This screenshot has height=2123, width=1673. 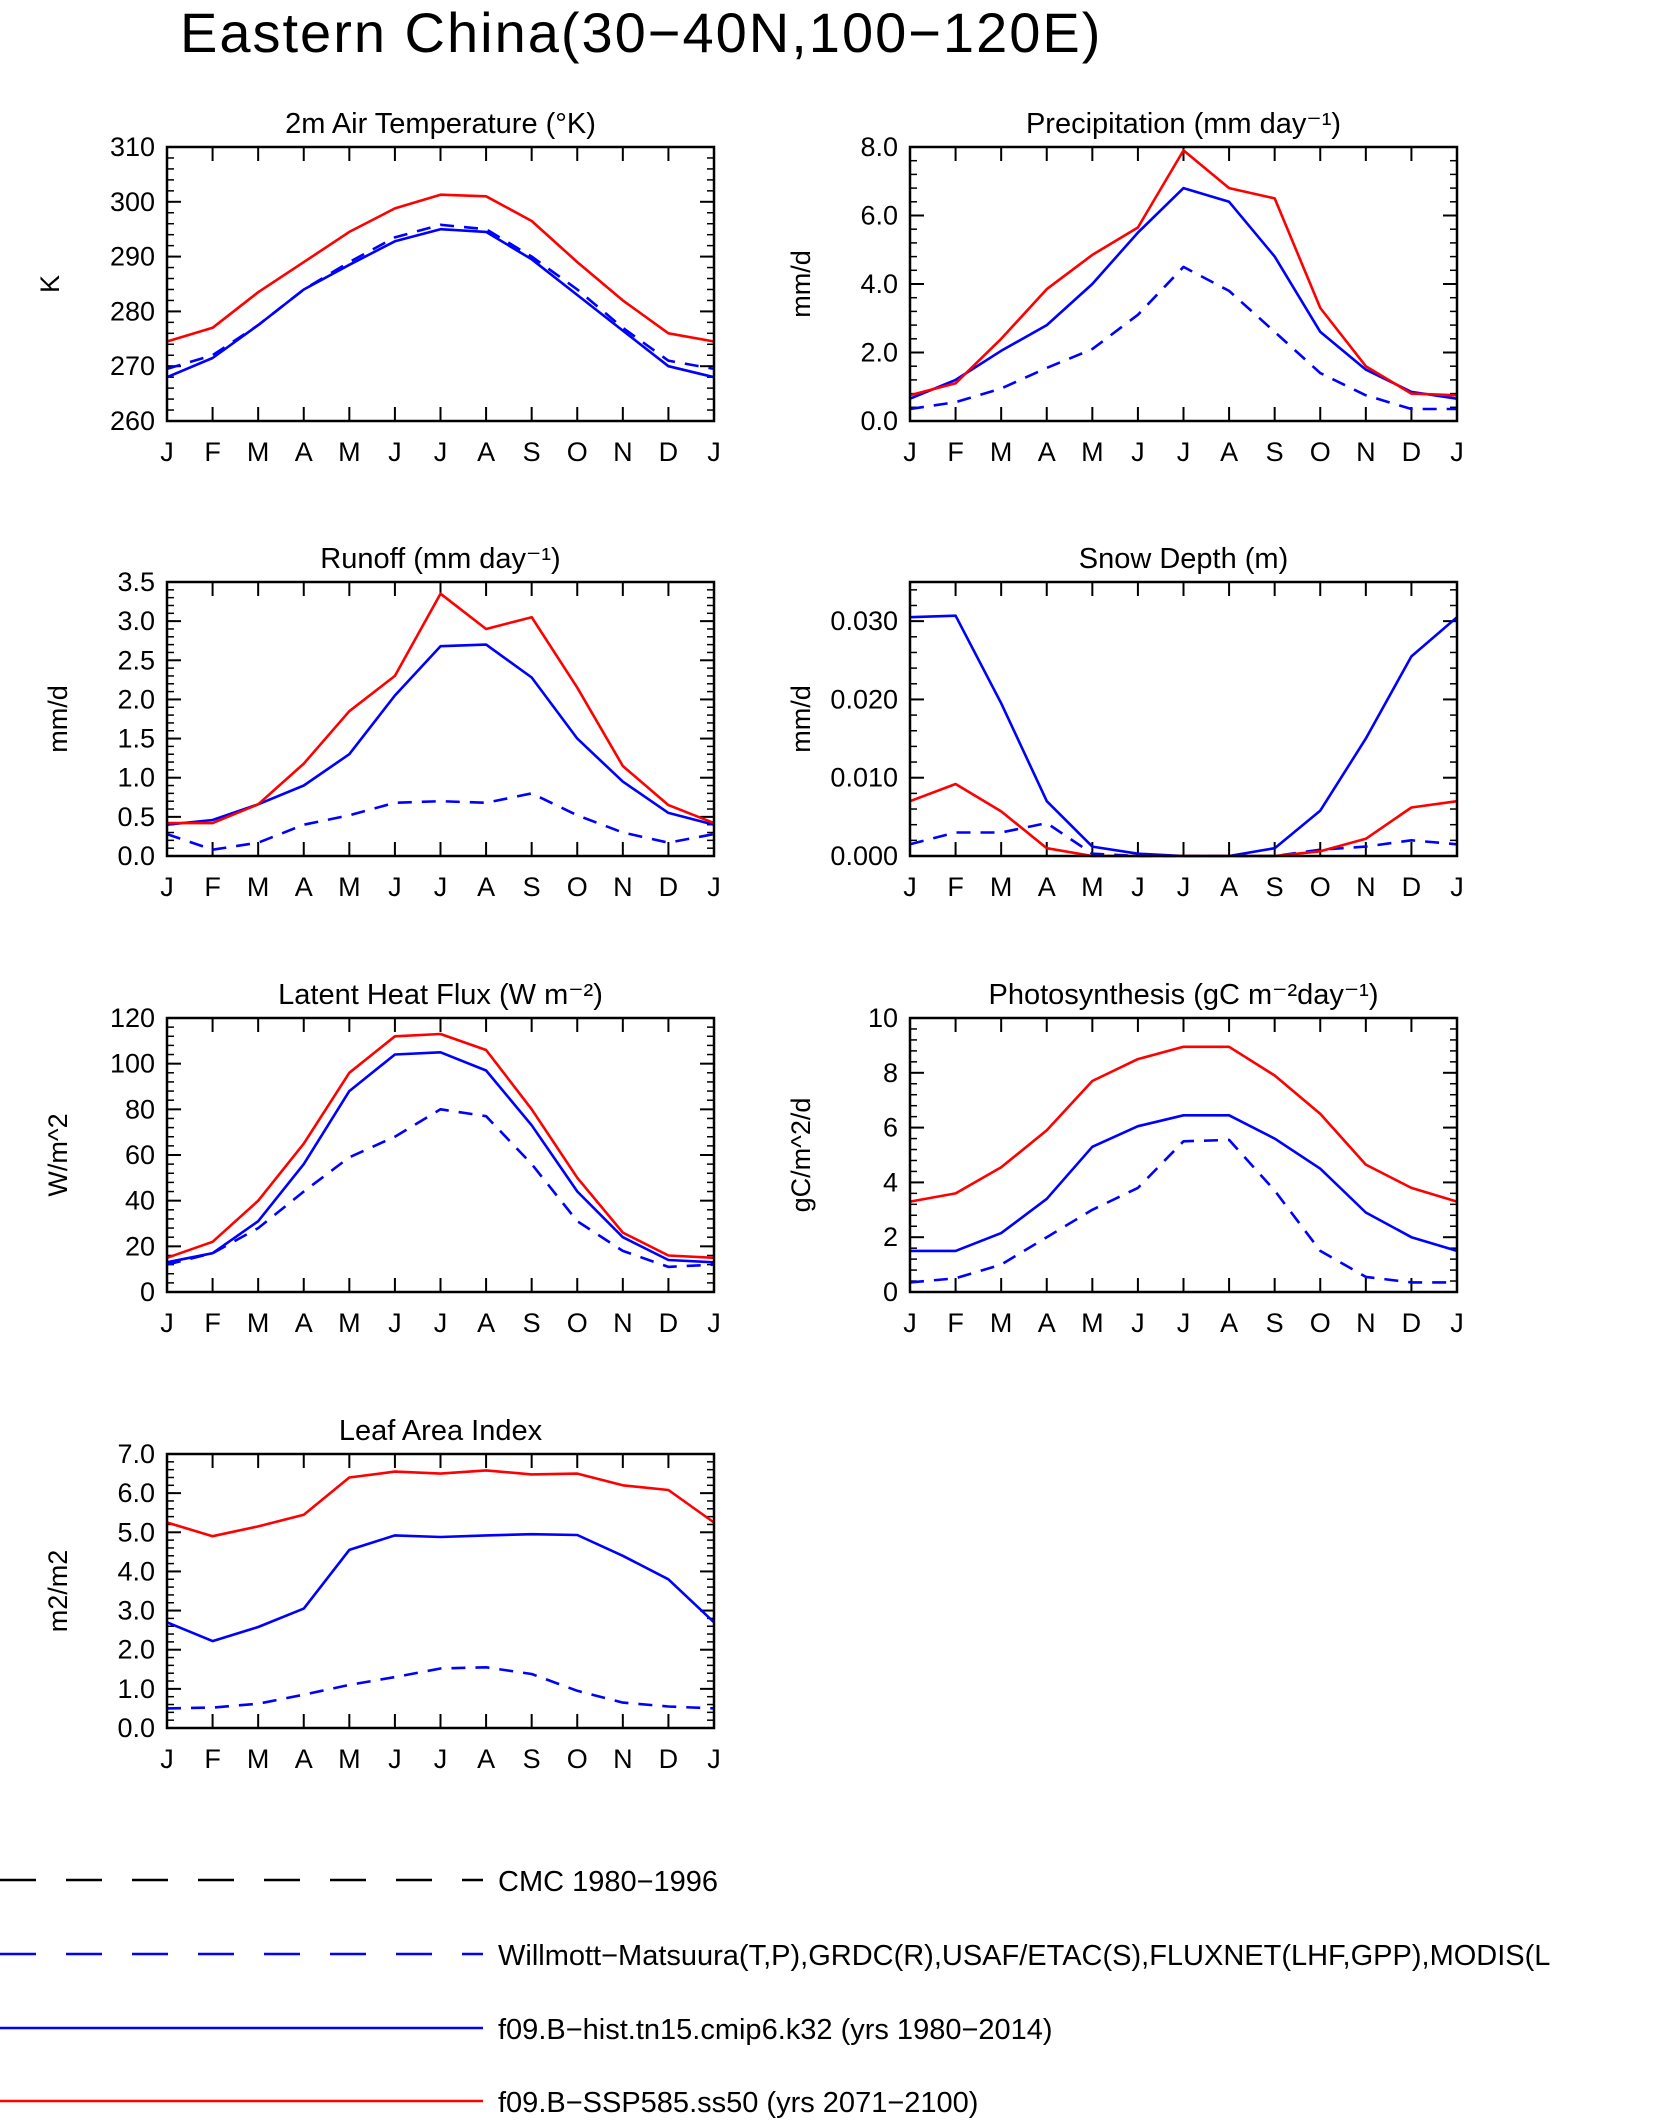 I want to click on y-tick-label: 4.0, so click(x=879, y=284).